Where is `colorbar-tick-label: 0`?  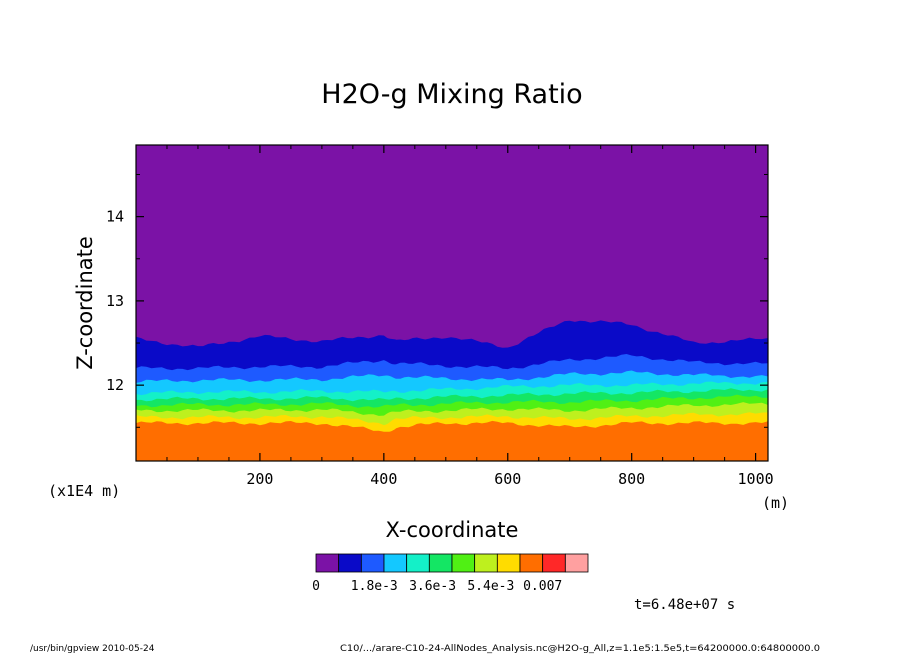
colorbar-tick-label: 0 is located at coordinates (316, 586).